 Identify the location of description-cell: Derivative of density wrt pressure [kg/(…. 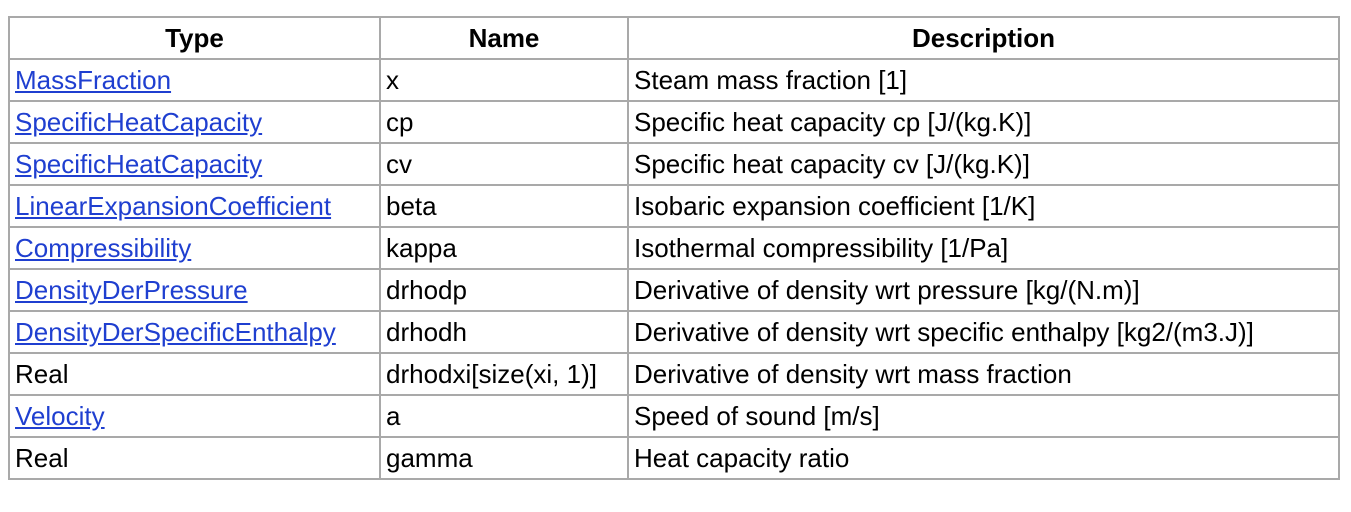
(983, 290).